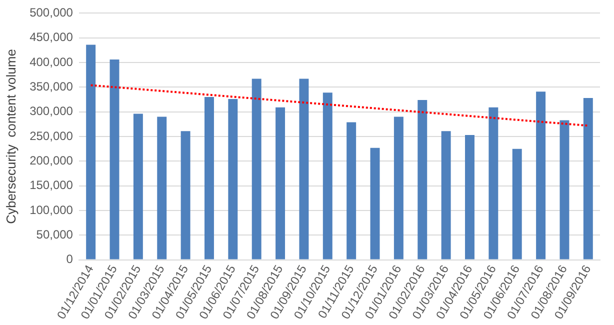 The image size is (614, 325). Describe the element at coordinates (52, 135) in the screenshot. I see `y-tick-label: 250,000` at that location.